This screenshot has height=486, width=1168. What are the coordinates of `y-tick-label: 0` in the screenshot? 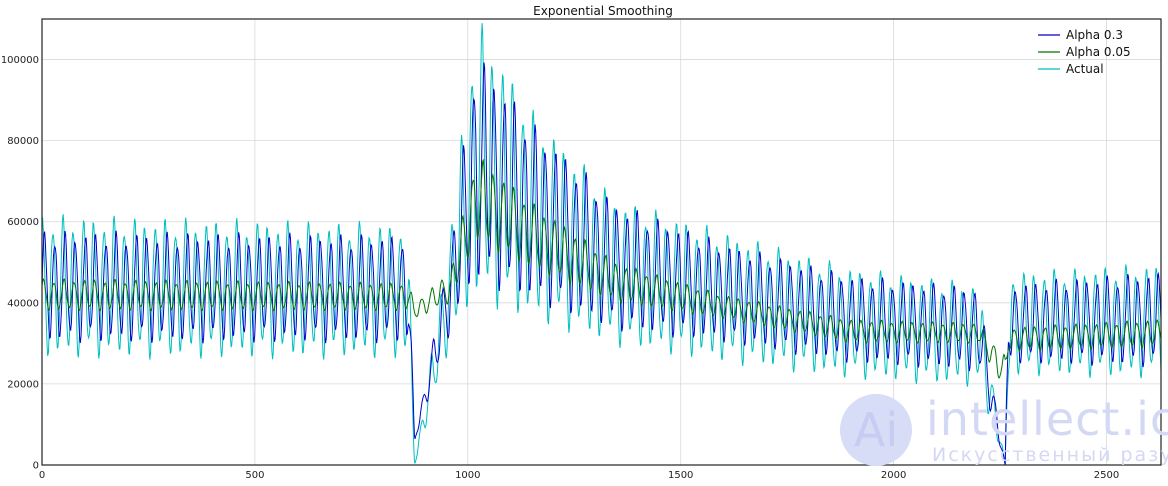 It's located at (36, 466).